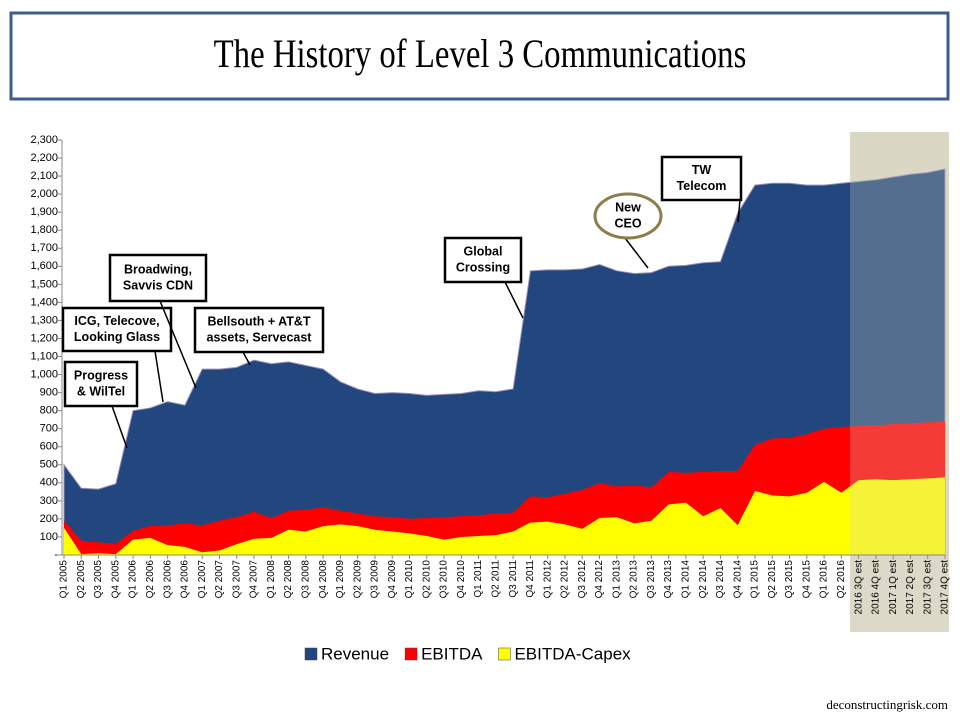 The image size is (960, 725). Describe the element at coordinates (44, 284) in the screenshot. I see `y-tick-label: 1,500` at that location.